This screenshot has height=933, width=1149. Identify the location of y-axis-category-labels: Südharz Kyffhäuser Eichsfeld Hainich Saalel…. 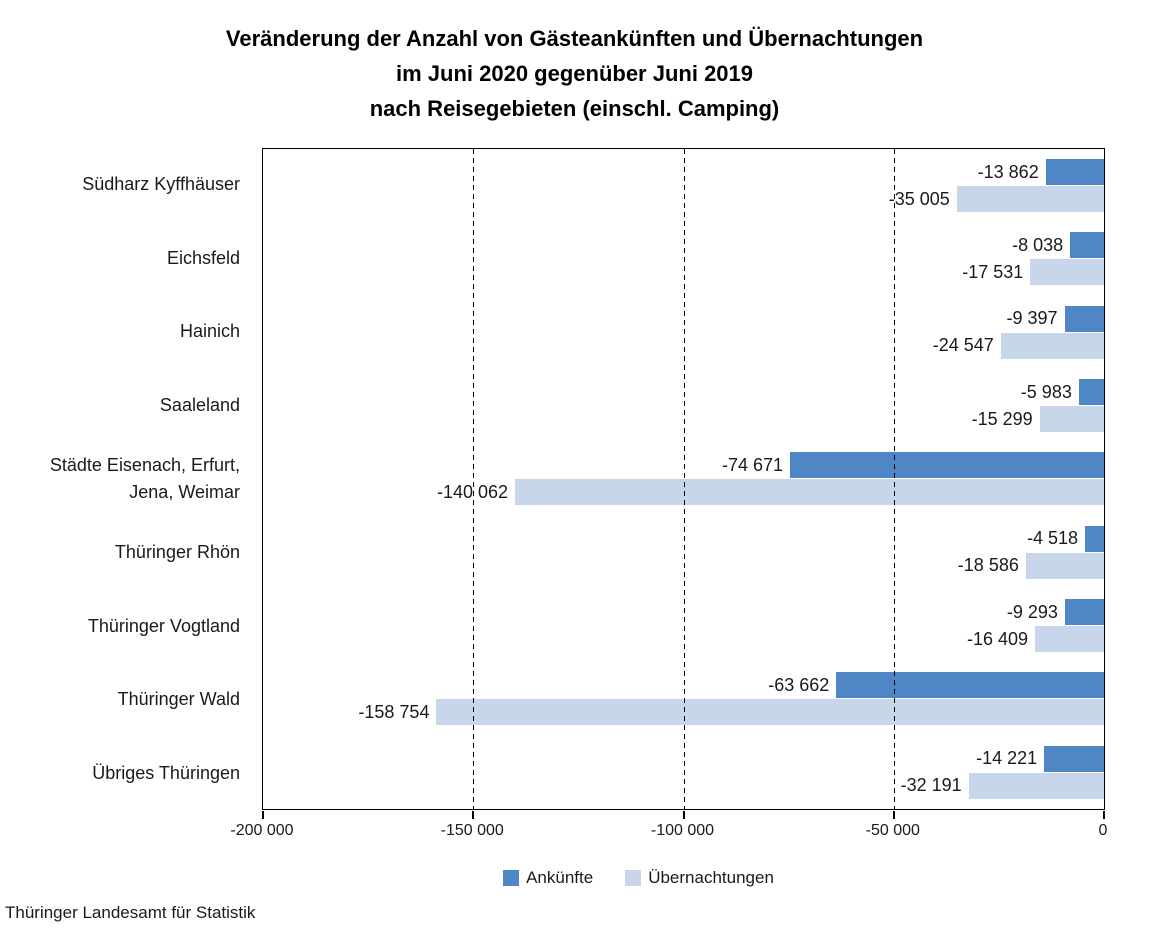
(120, 479).